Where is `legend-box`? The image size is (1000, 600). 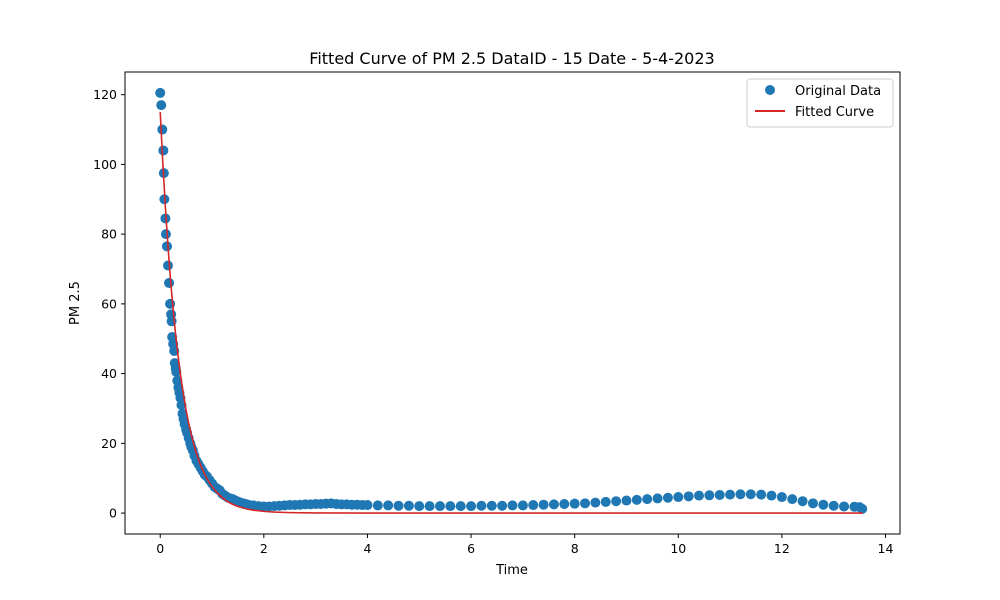
legend-box is located at coordinates (820, 103).